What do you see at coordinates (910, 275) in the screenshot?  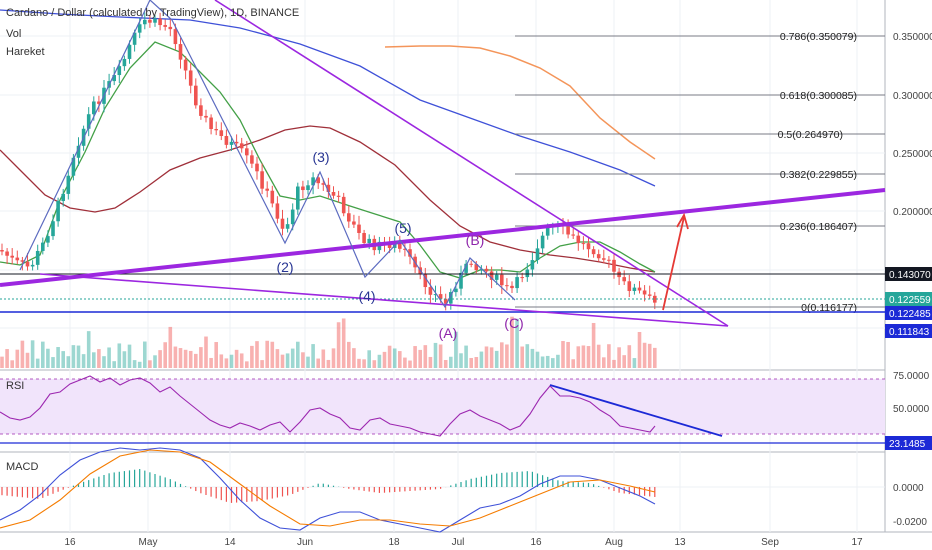 I see `tag-0143070: 0.143070` at bounding box center [910, 275].